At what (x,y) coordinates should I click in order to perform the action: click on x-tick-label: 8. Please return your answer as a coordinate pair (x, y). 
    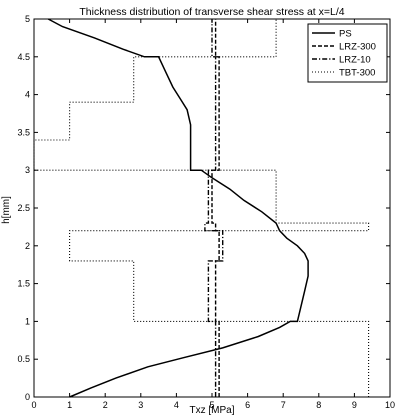
    Looking at the image, I should click on (318, 405).